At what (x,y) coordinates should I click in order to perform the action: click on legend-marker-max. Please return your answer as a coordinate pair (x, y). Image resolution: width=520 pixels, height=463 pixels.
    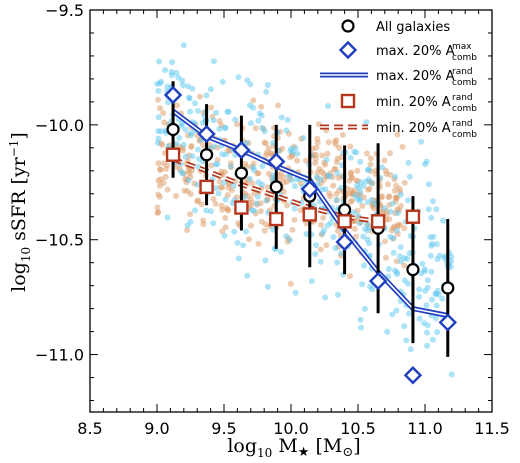
    Looking at the image, I should click on (348, 50).